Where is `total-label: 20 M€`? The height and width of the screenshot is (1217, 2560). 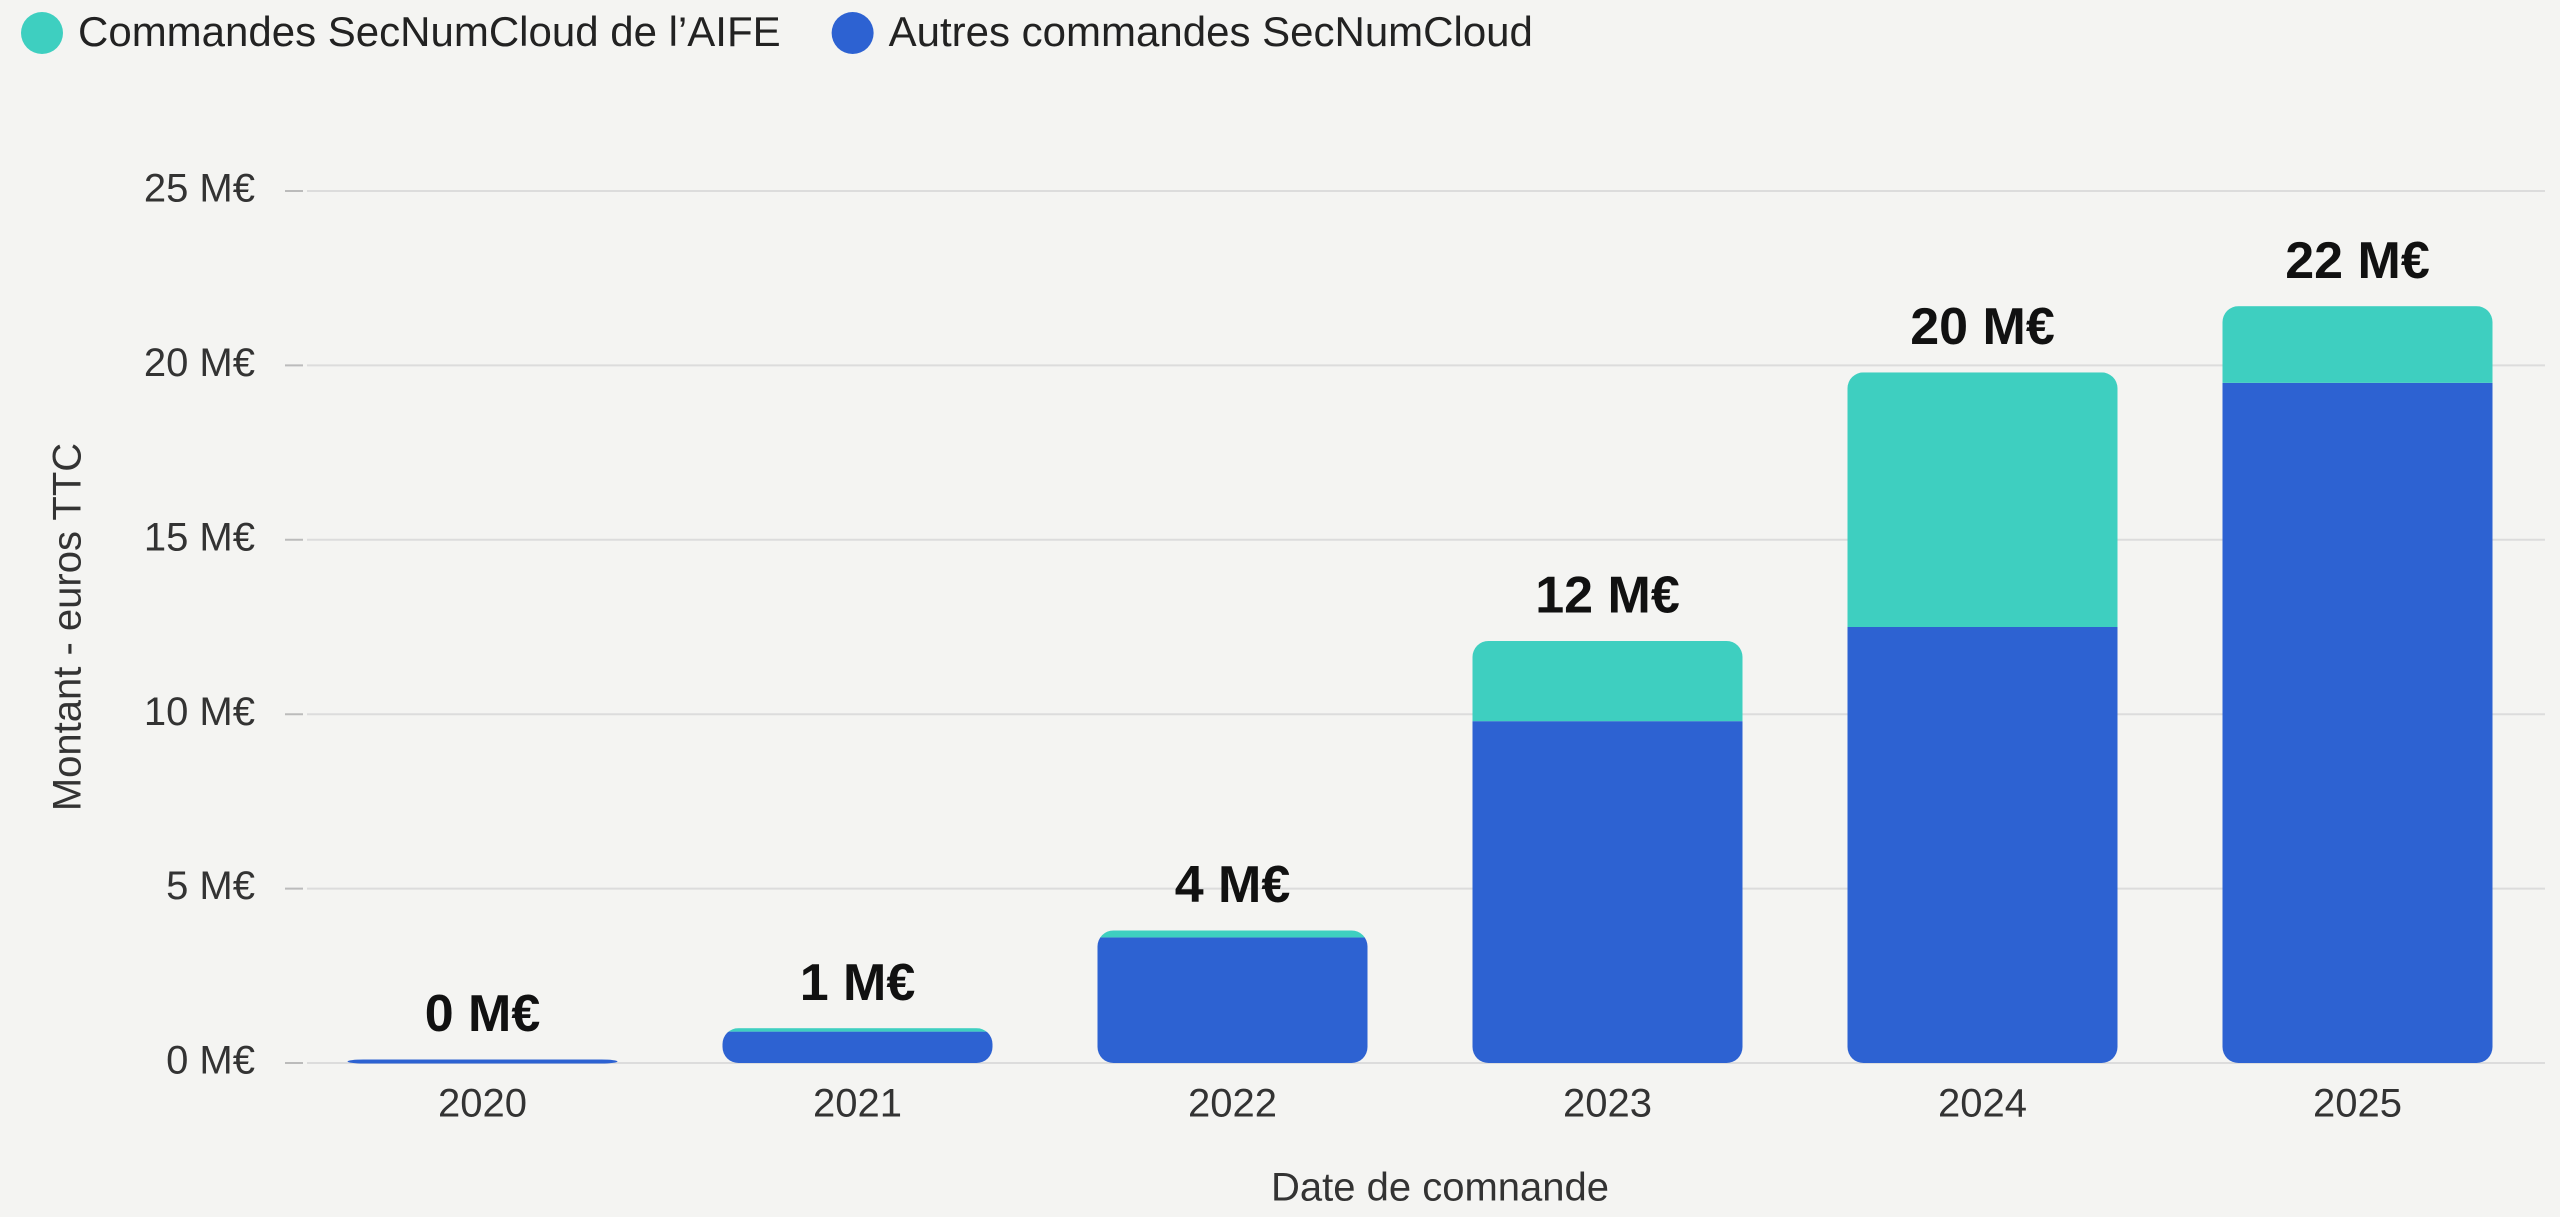 total-label: 20 M€ is located at coordinates (1982, 327).